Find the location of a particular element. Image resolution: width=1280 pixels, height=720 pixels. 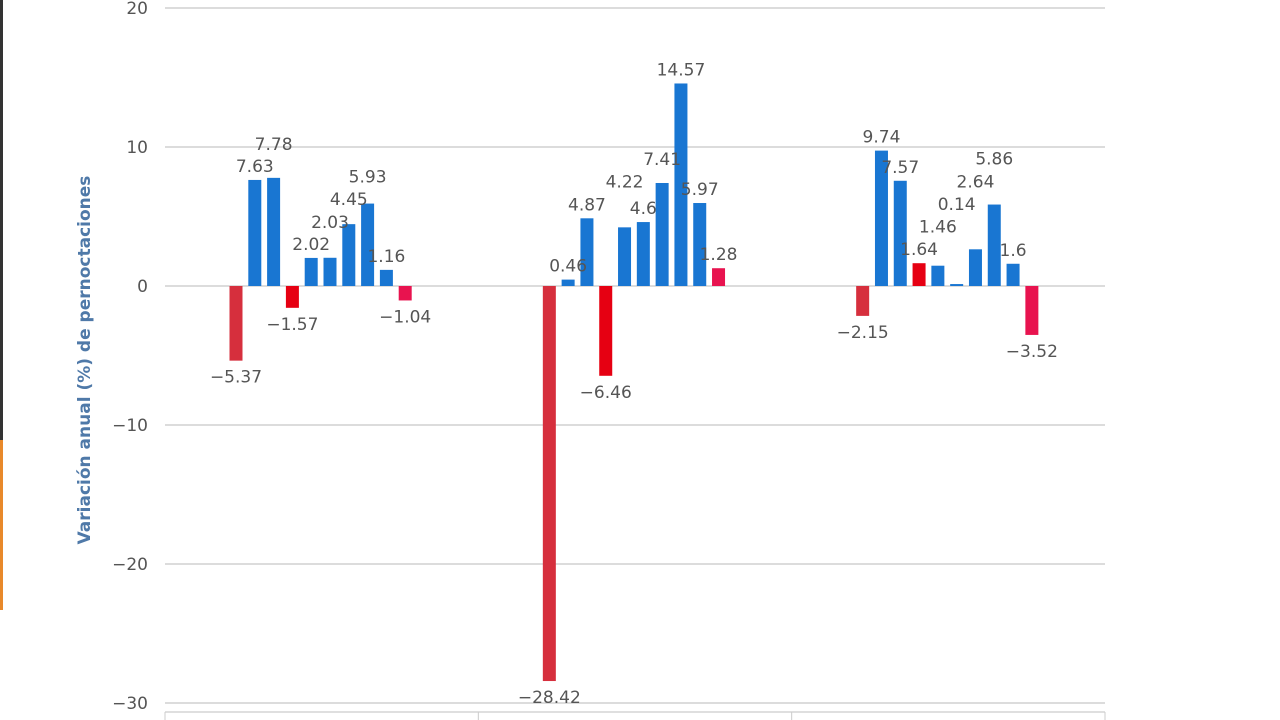

data-label: 4.22 is located at coordinates (625, 182).